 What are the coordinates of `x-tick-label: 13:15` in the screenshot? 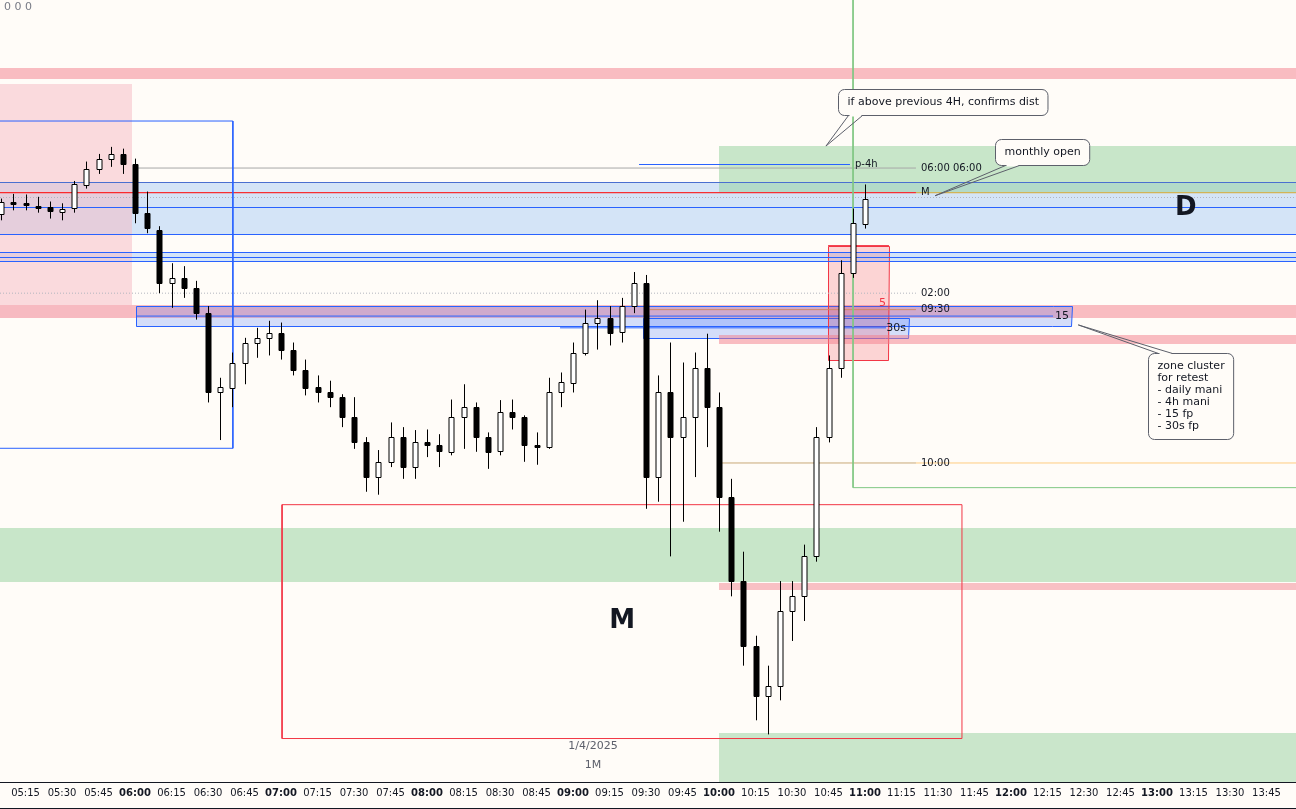 It's located at (1193, 792).